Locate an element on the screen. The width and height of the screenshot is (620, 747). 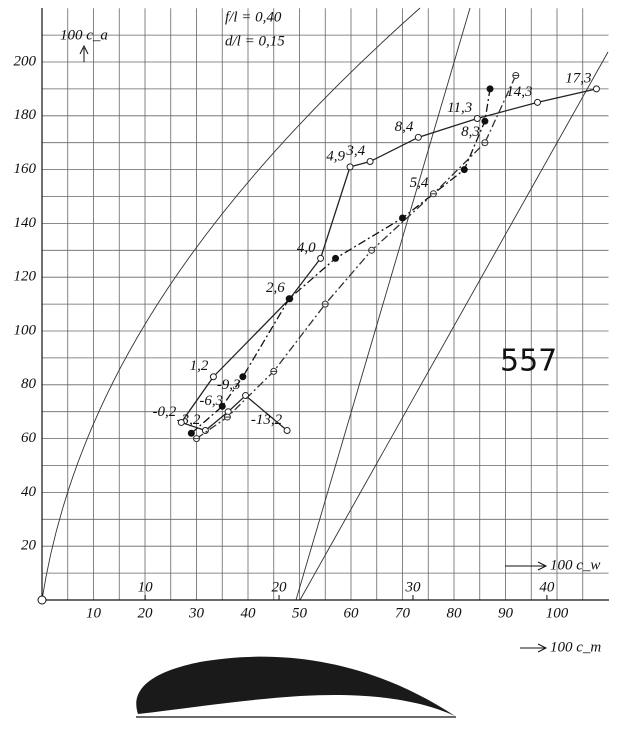
y-axis-label: 100 c_a is located at coordinates (84, 35).